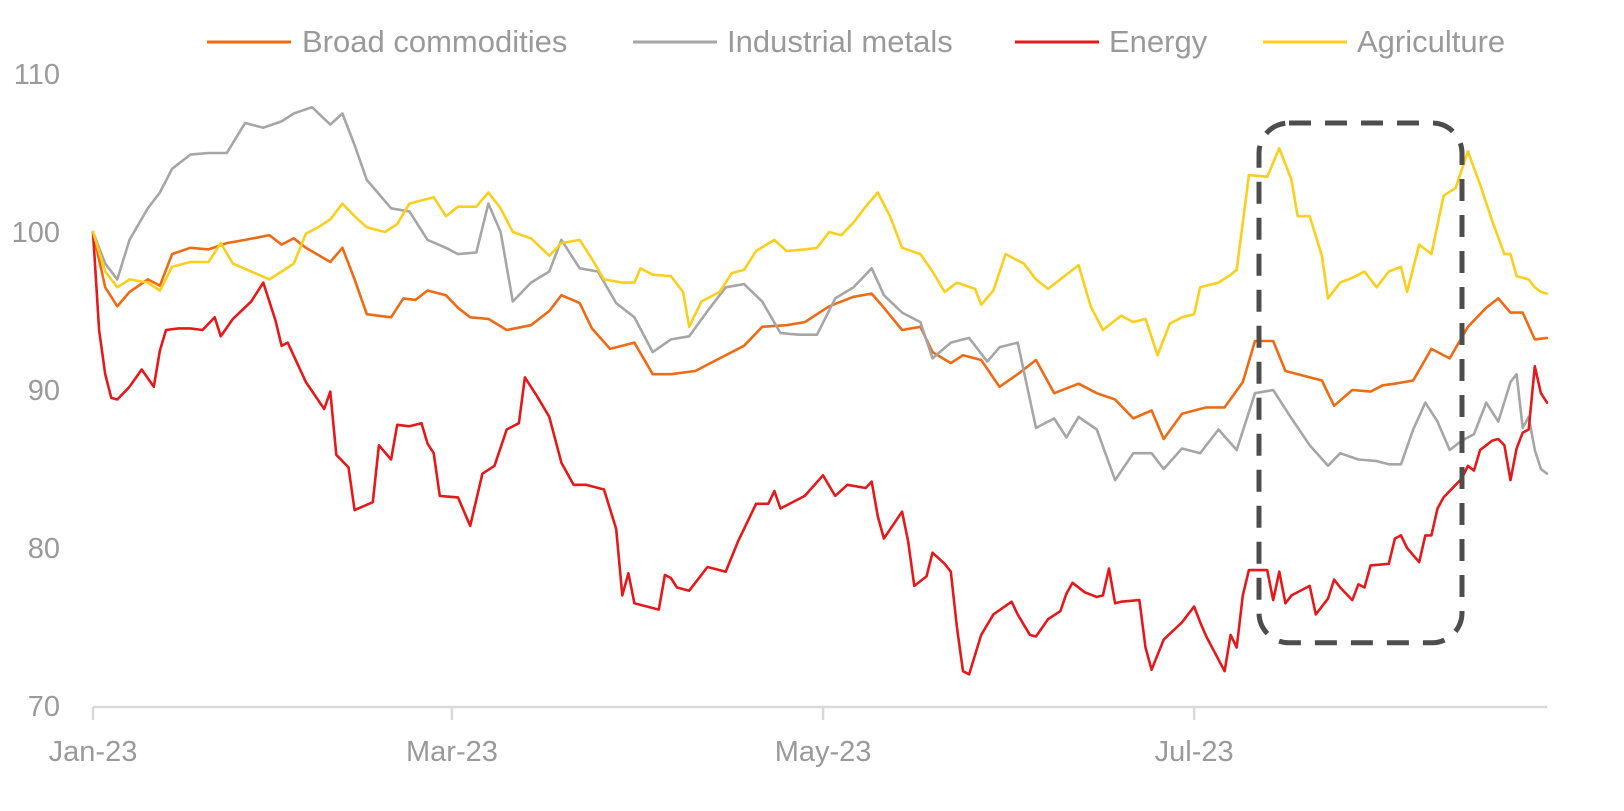  Describe the element at coordinates (1194, 752) in the screenshot. I see `x-tick-label: Jul-23` at that location.